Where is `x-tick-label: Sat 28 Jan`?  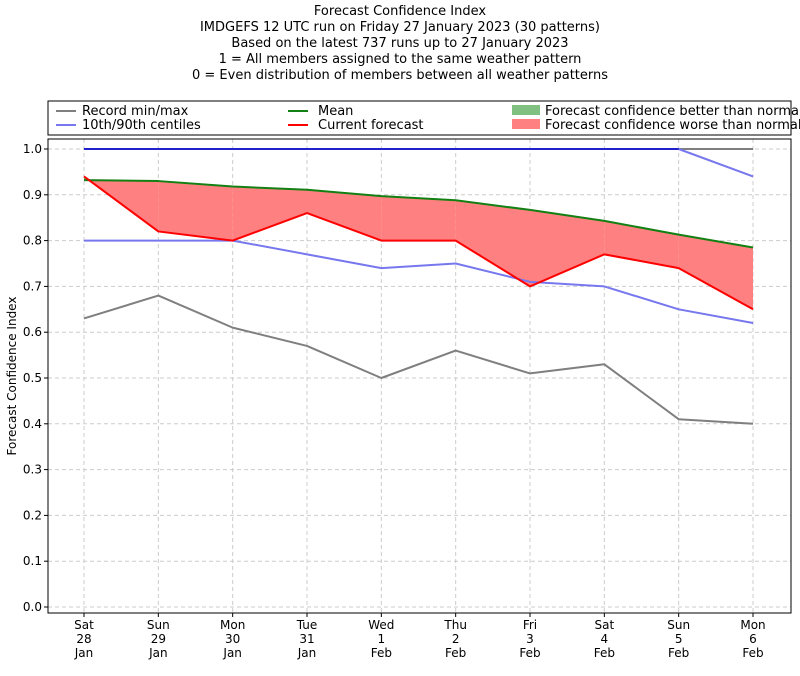
x-tick-label: Sat 28 Jan is located at coordinates (84, 639).